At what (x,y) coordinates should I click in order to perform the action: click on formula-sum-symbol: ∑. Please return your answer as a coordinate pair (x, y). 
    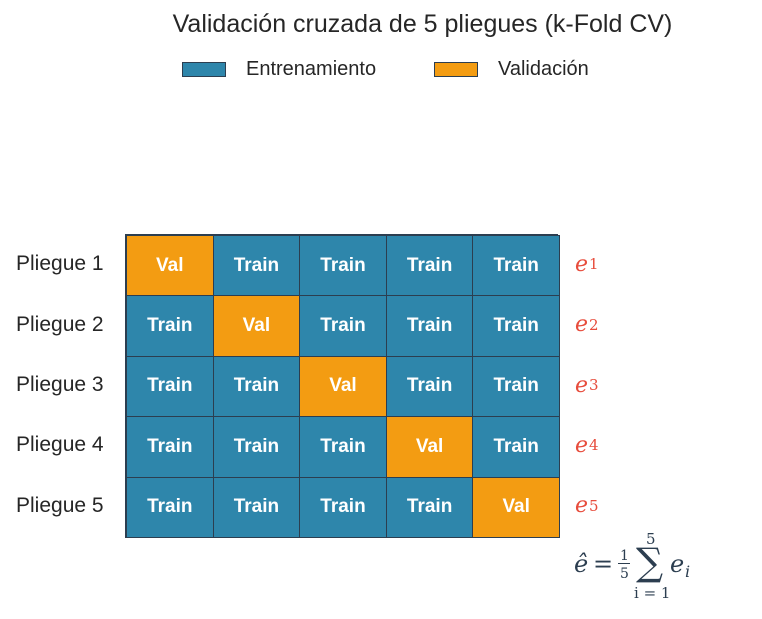
    Looking at the image, I should click on (650, 562).